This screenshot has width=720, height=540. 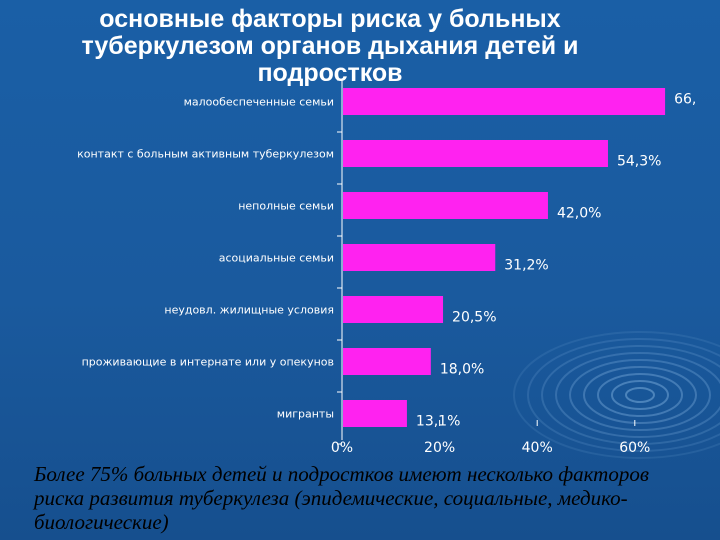 What do you see at coordinates (259, 102) in the screenshot?
I see `category-label: малообеспеченные семьи` at bounding box center [259, 102].